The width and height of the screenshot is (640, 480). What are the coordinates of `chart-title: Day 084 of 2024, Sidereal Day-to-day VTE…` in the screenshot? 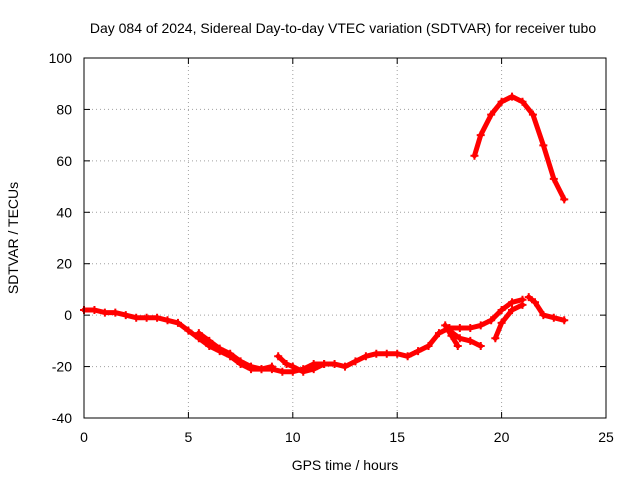 It's located at (343, 28).